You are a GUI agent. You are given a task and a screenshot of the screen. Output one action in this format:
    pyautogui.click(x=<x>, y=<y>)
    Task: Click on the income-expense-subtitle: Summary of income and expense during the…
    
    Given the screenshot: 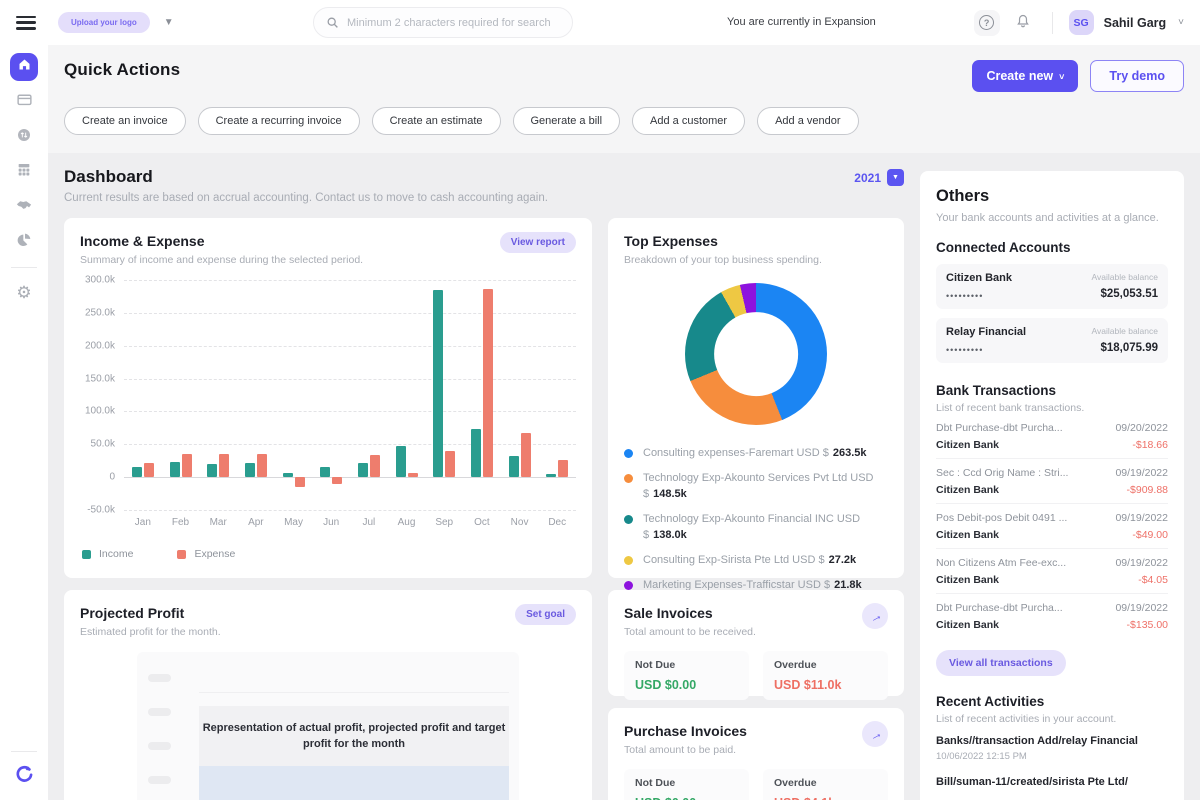 What is the action you would take?
    pyautogui.click(x=222, y=260)
    